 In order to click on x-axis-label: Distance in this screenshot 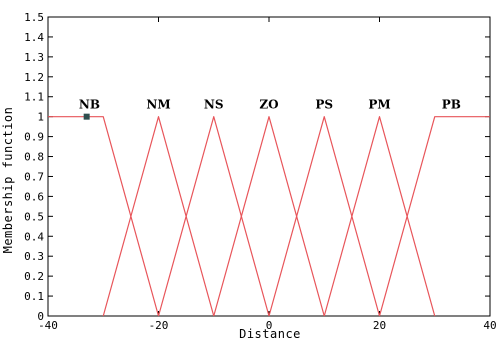, I will do `click(270, 334)`.